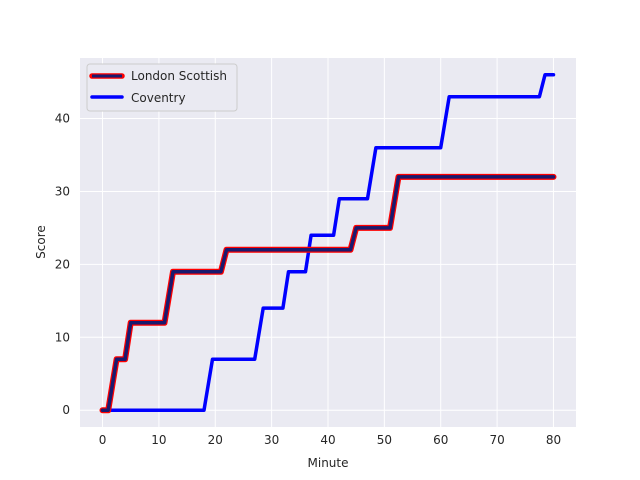 This screenshot has height=480, width=640. I want to click on x-axis-label: Minute, so click(328, 463).